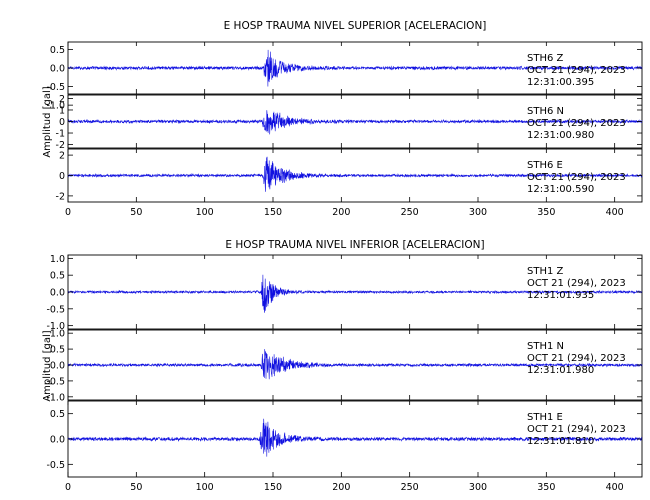 The width and height of the screenshot is (650, 500). Describe the element at coordinates (560, 370) in the screenshot. I see `time-label: 12:31:01.980` at that location.